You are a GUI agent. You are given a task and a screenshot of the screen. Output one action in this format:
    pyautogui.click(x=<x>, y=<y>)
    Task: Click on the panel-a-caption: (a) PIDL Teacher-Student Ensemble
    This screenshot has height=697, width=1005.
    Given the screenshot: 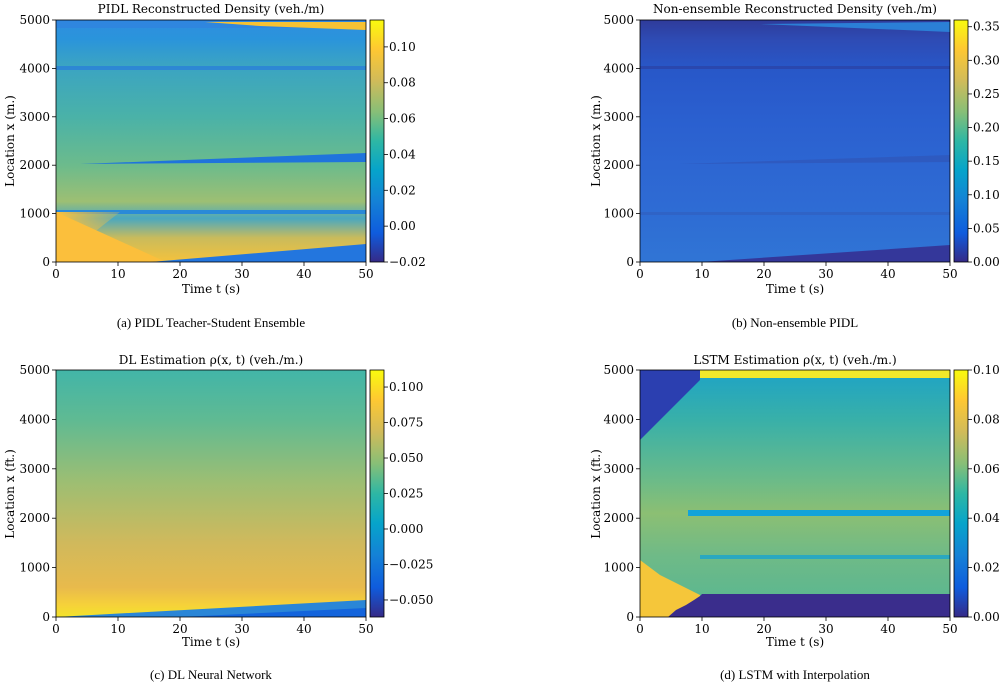 What is the action you would take?
    pyautogui.click(x=211, y=322)
    